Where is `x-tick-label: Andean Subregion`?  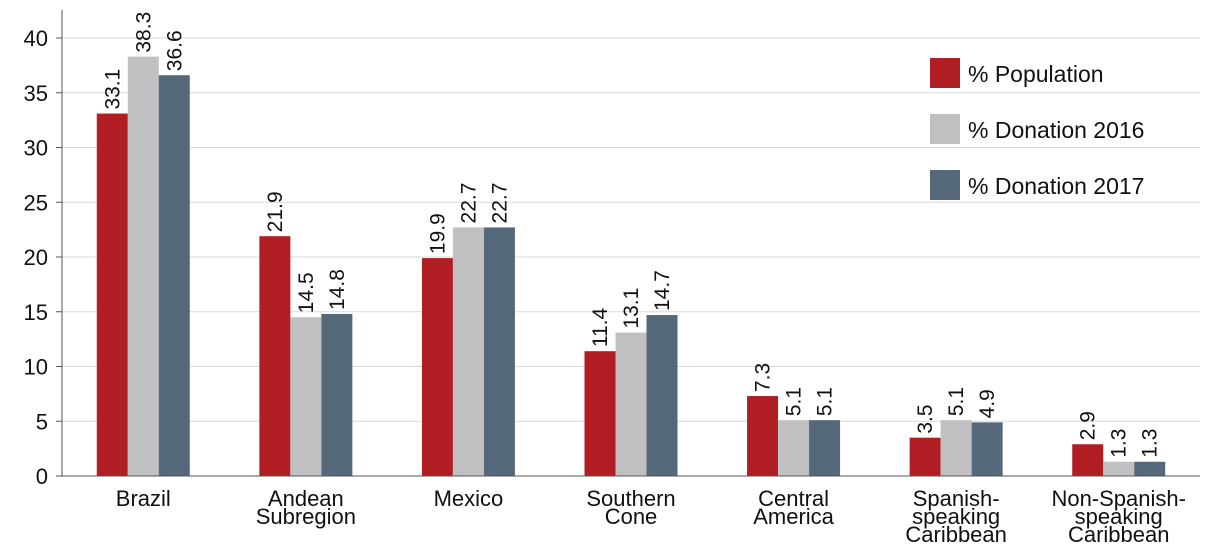
x-tick-label: Andean Subregion is located at coordinates (306, 507).